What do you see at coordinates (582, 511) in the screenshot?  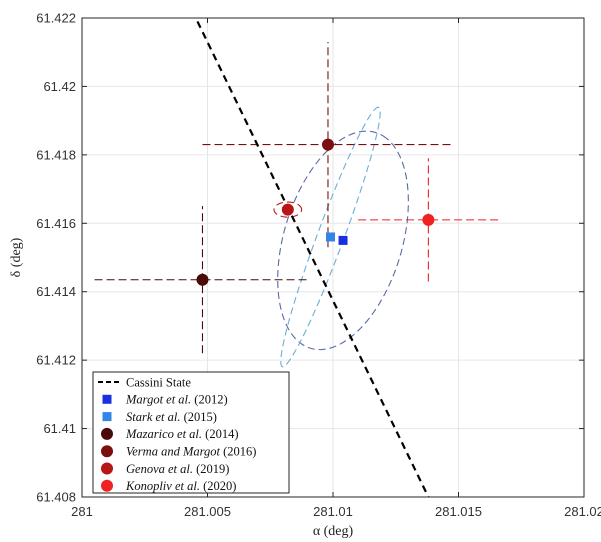 I see `x-tick-label: 281.02` at bounding box center [582, 511].